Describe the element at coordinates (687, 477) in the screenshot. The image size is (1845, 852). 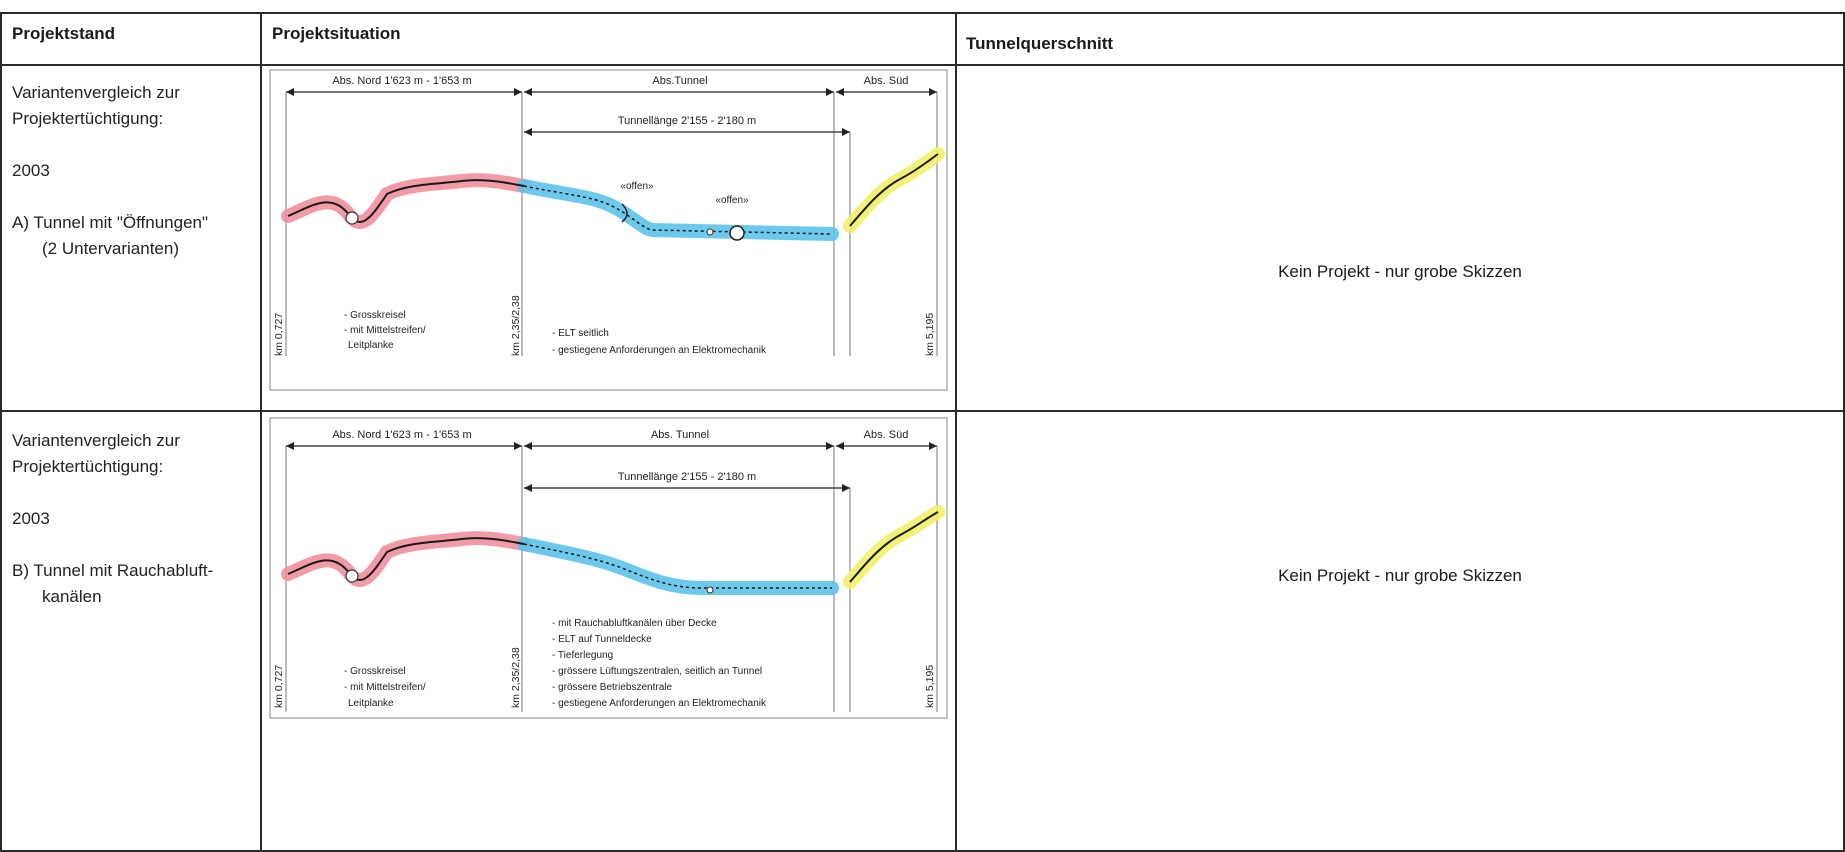
I see `row2-tunnel-length-label: Tunnellänge 2'155 - 2'180 m` at that location.